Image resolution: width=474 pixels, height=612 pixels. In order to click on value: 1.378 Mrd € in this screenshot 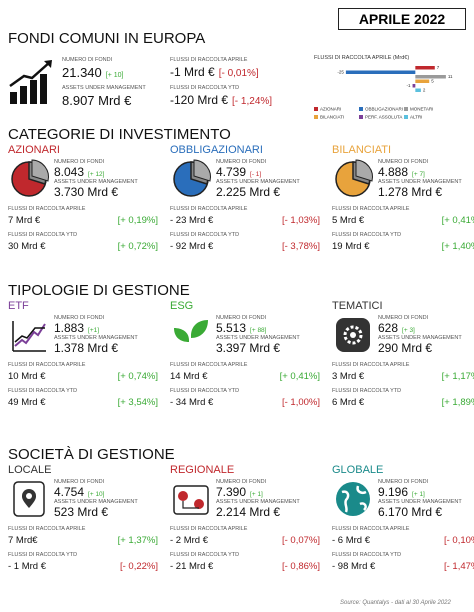, I will do `click(86, 348)`.